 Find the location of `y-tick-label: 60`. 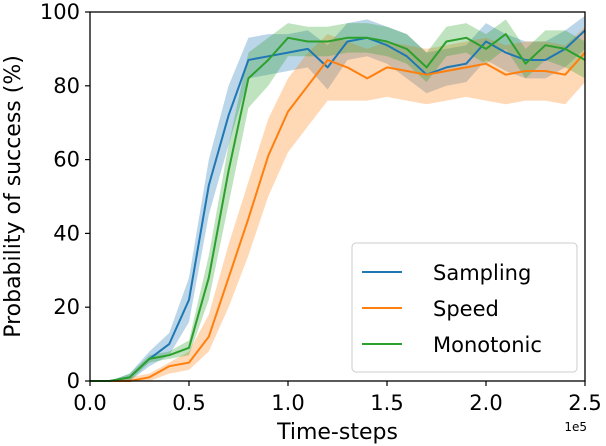

y-tick-label: 60 is located at coordinates (66, 160).